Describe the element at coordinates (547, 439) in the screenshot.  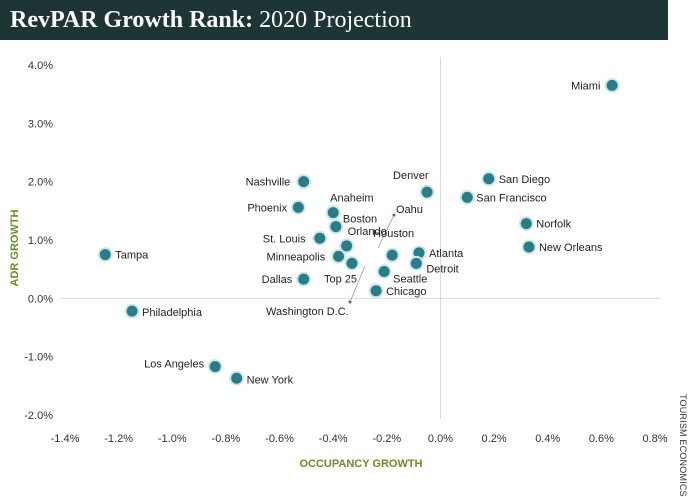
I see `x-tick-label: 0.4%` at that location.